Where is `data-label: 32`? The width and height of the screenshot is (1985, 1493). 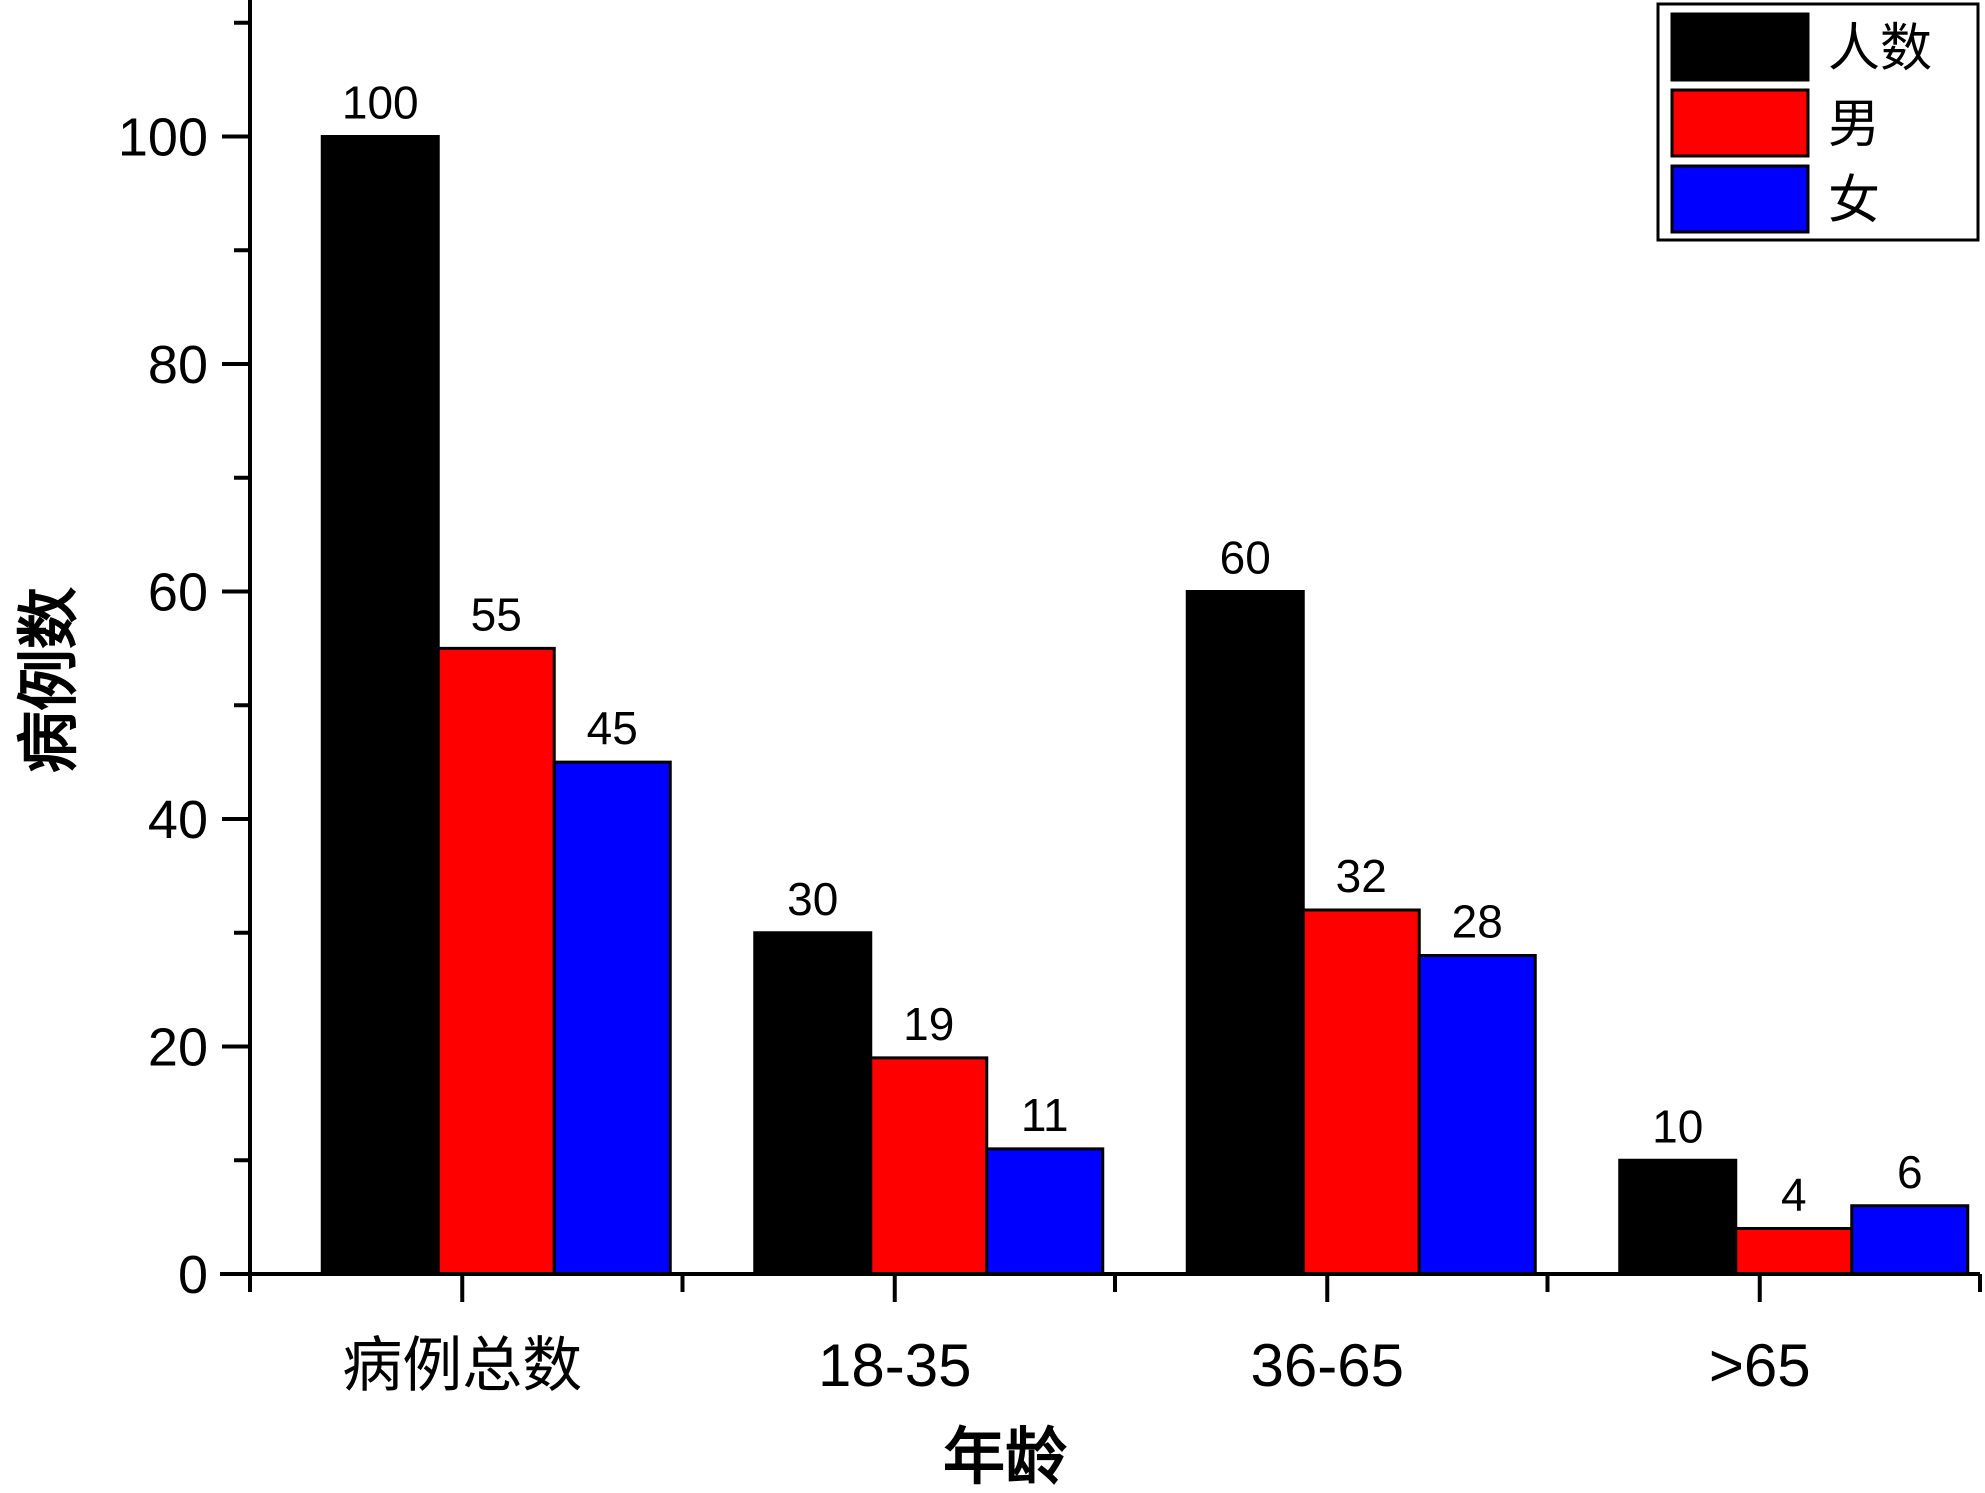
data-label: 32 is located at coordinates (1361, 876).